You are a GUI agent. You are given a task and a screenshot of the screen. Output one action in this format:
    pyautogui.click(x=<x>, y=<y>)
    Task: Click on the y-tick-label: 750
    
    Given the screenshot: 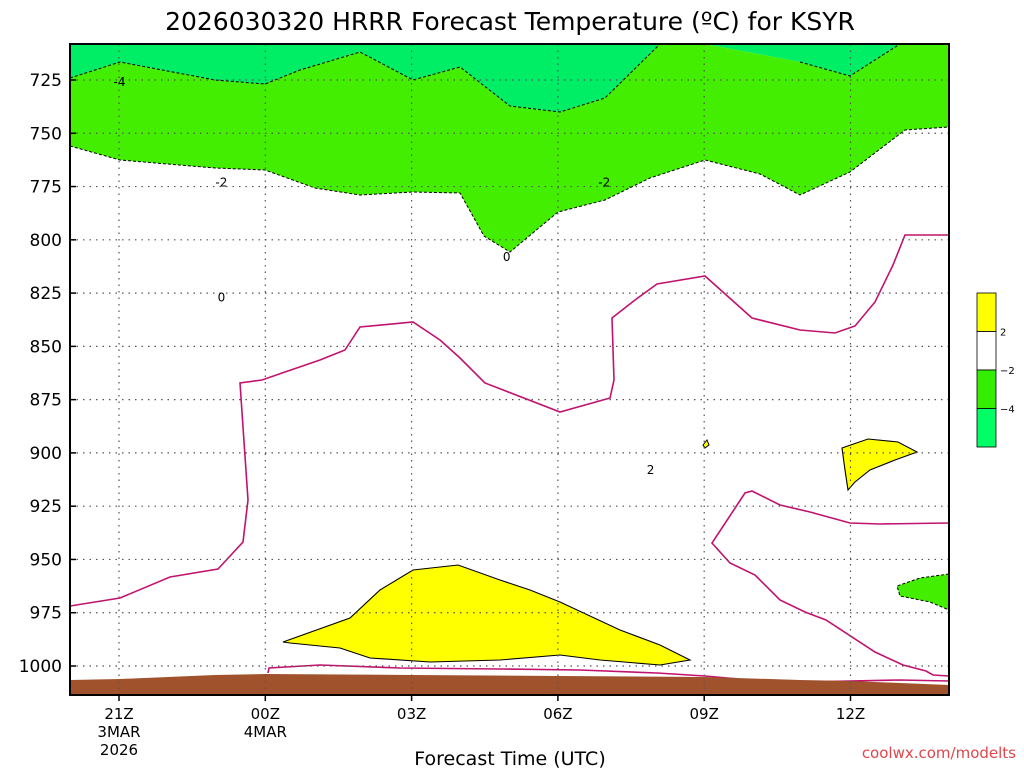 What is the action you would take?
    pyautogui.click(x=46, y=134)
    